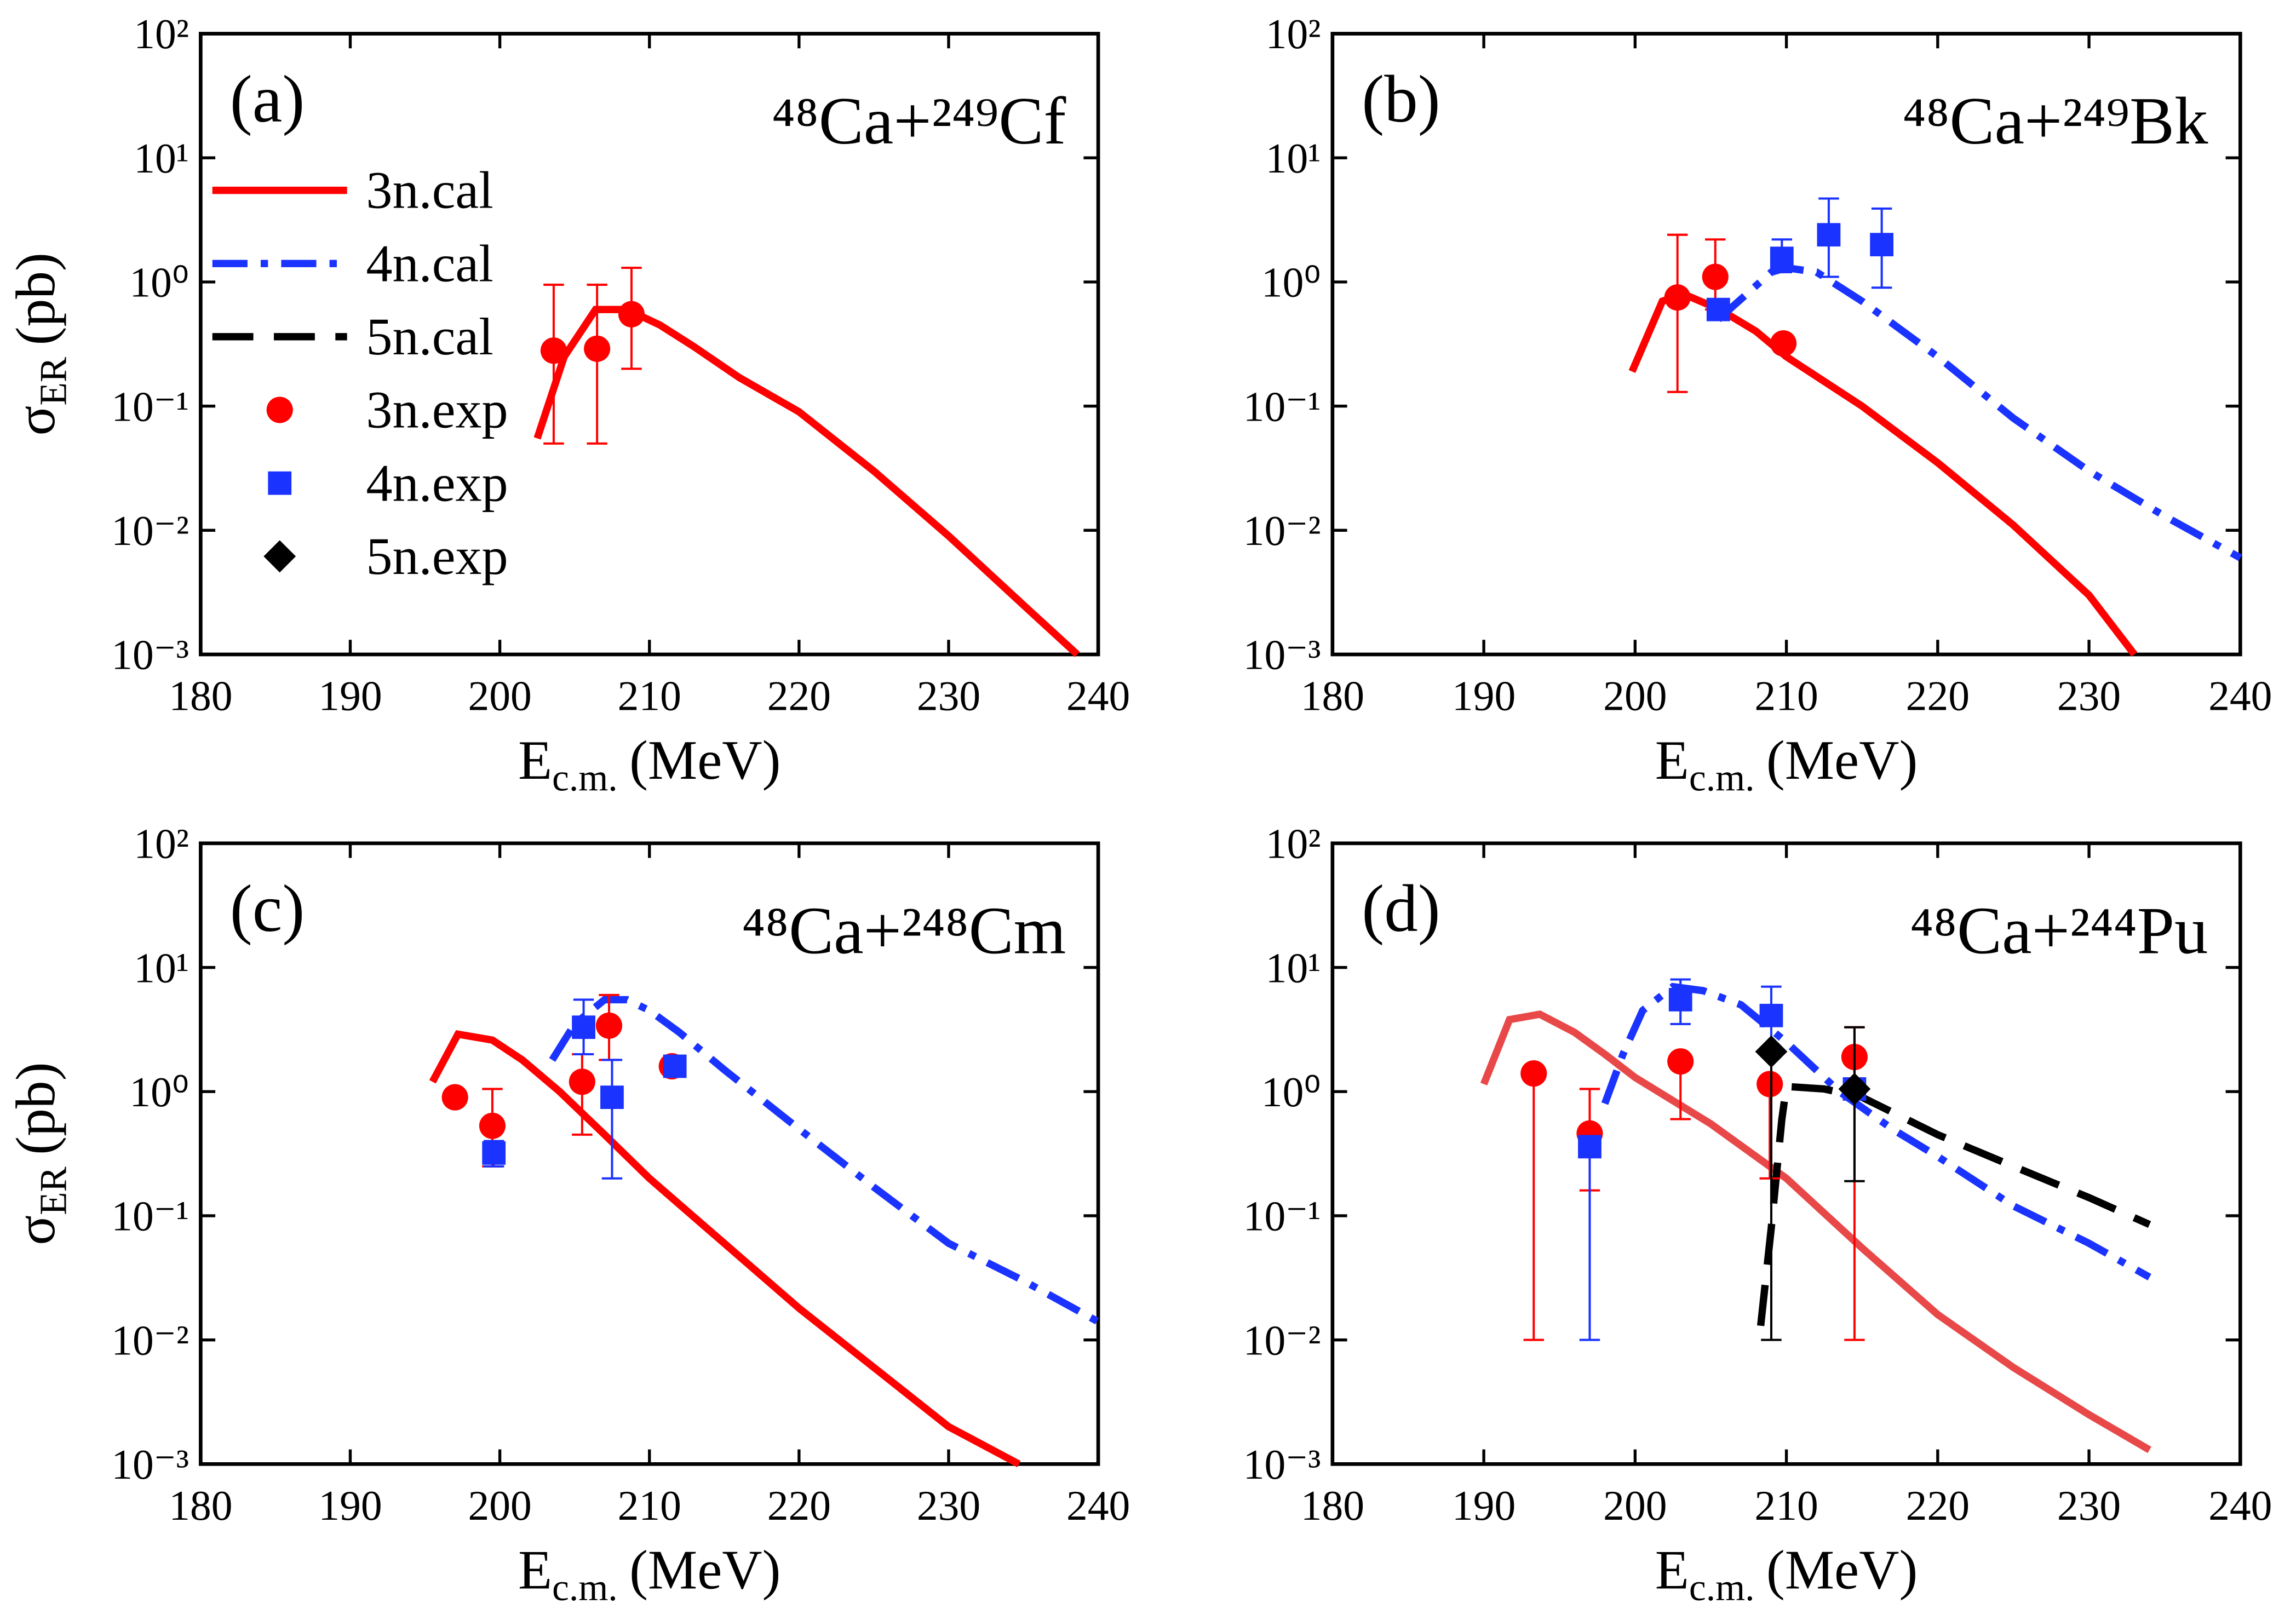 Image resolution: width=2296 pixels, height=1609 pixels. Describe the element at coordinates (2059, 930) in the screenshot. I see `panel-title: ⁴⁸Ca+²⁴⁴Pu` at that location.